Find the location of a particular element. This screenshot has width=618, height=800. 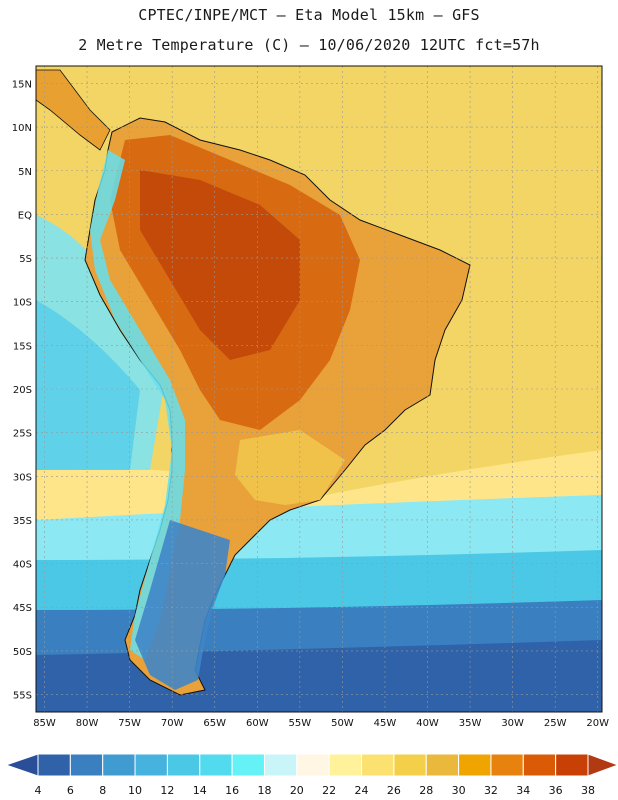

lat-label: 20S is located at coordinates (22, 390).